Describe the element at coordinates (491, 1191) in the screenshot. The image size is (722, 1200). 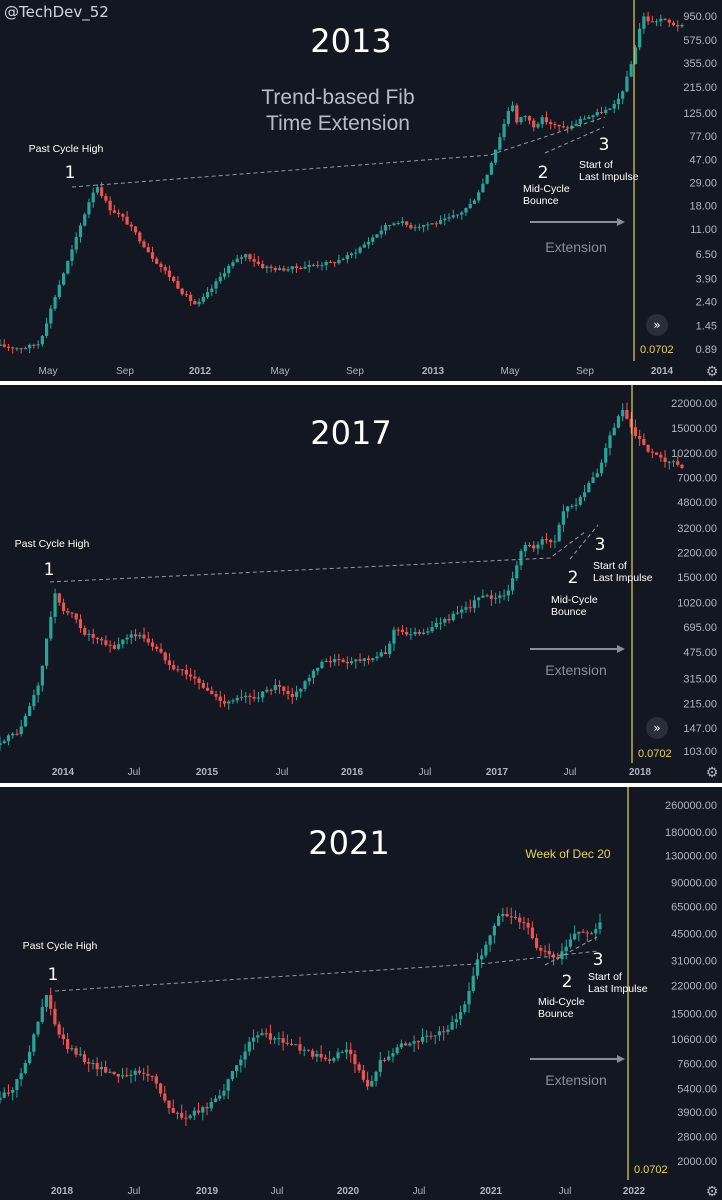
I see `x-tick-label: 2021` at that location.